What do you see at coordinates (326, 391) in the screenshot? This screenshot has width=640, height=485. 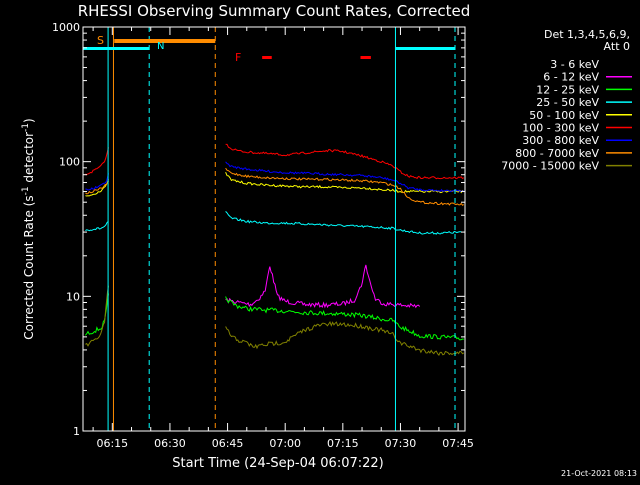 I see `series-3-6-kev` at bounding box center [326, 391].